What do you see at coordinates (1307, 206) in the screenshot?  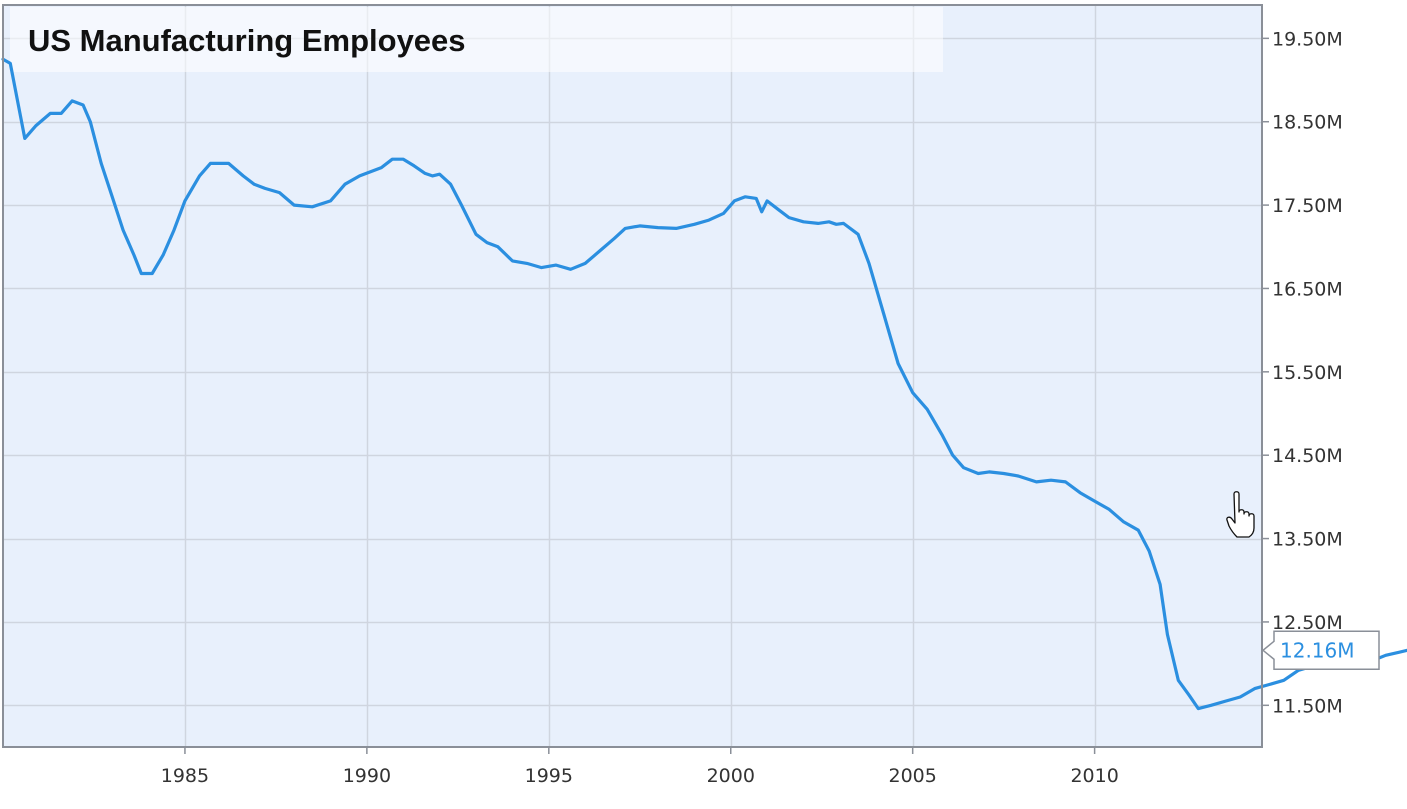 I see `y-tick-label: 17.50M` at bounding box center [1307, 206].